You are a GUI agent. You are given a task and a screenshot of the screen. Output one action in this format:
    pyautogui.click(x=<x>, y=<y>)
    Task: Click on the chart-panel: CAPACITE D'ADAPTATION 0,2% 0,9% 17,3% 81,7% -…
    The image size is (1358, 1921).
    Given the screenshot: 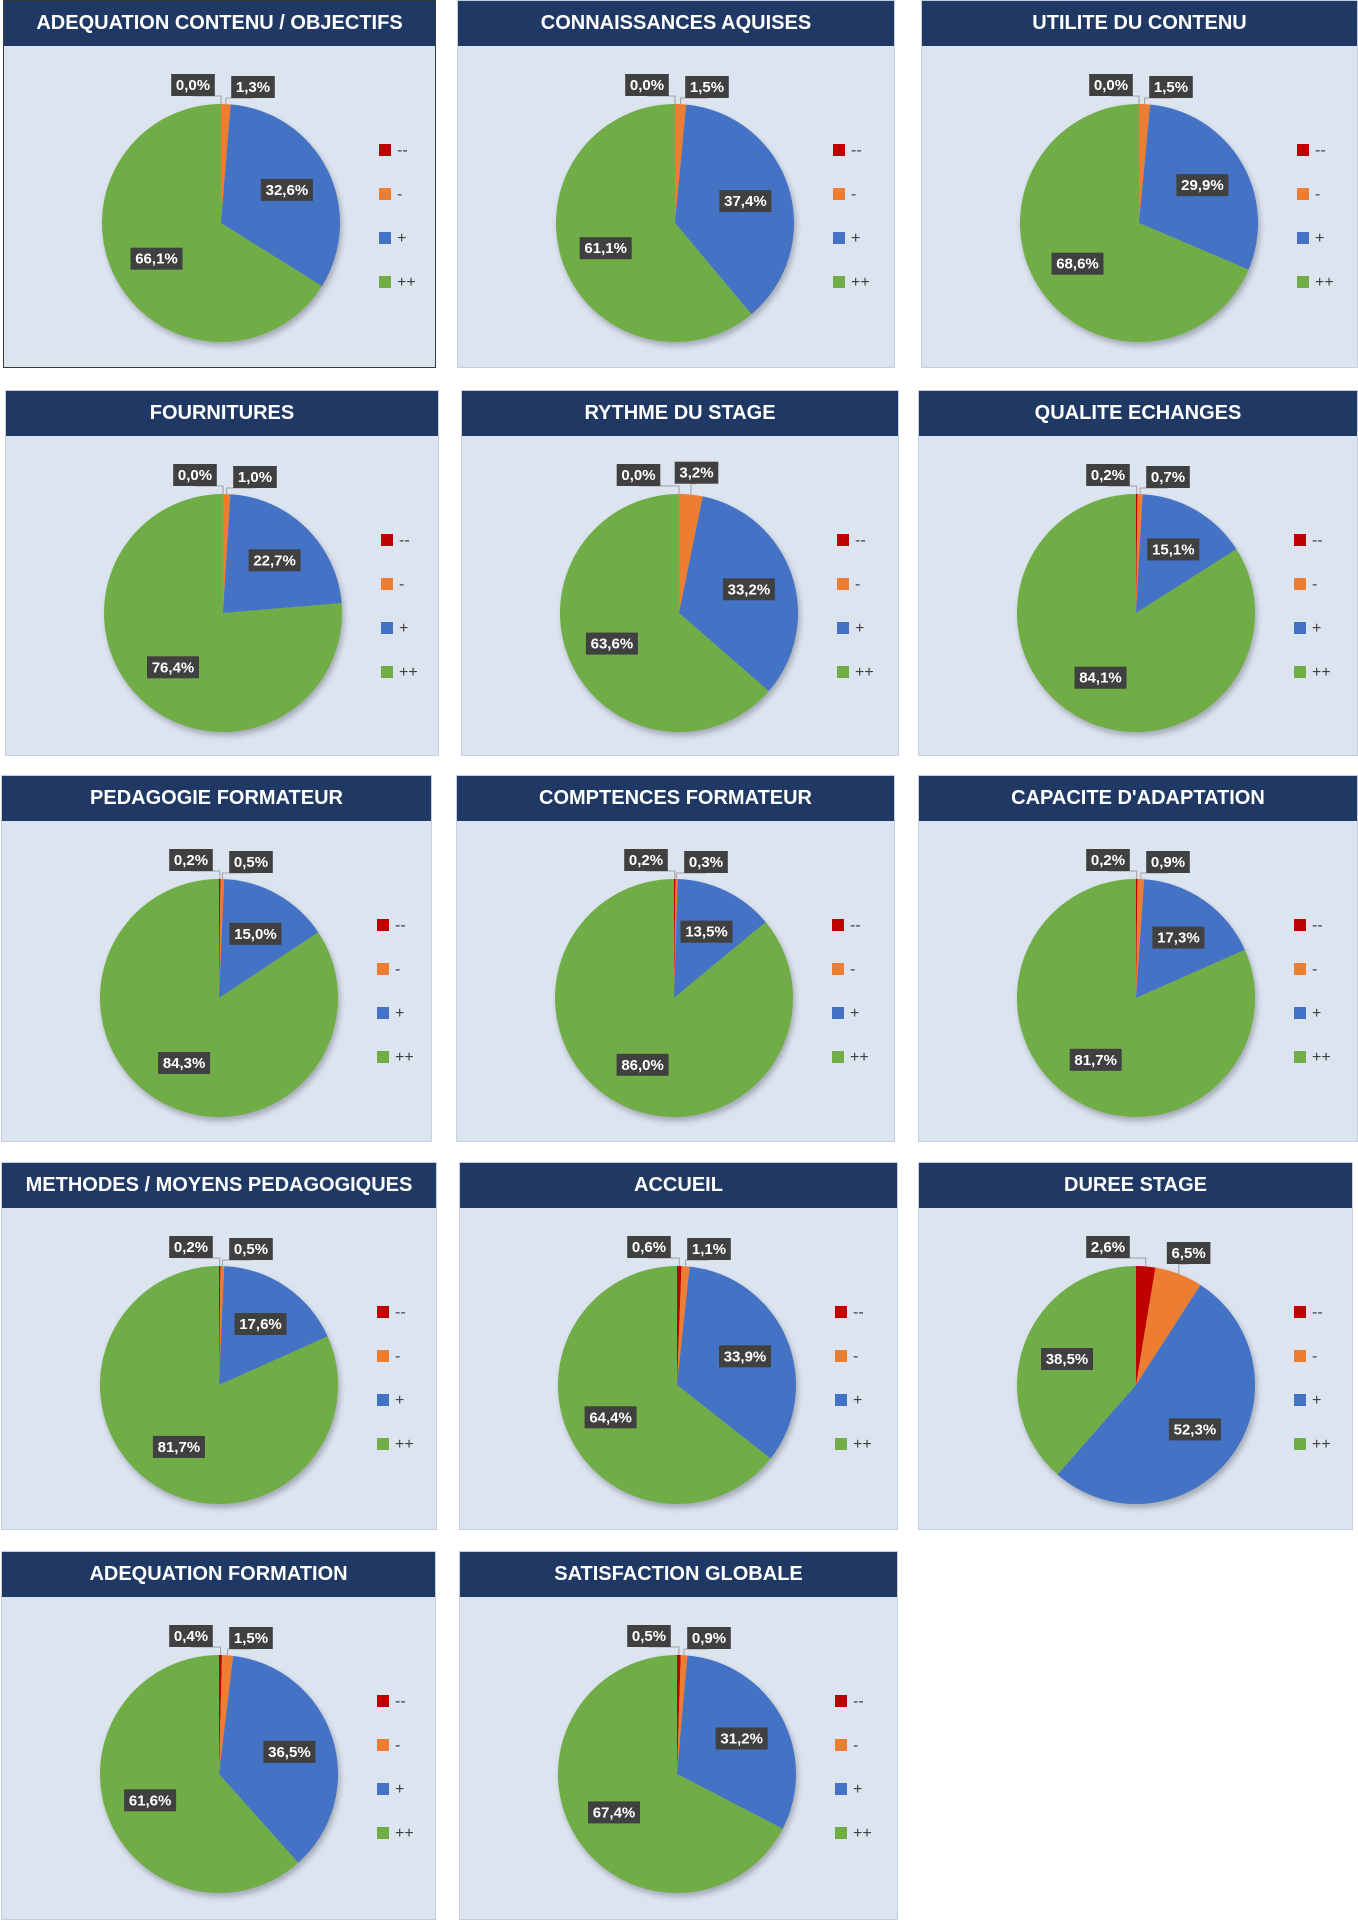 What is the action you would take?
    pyautogui.click(x=1138, y=958)
    